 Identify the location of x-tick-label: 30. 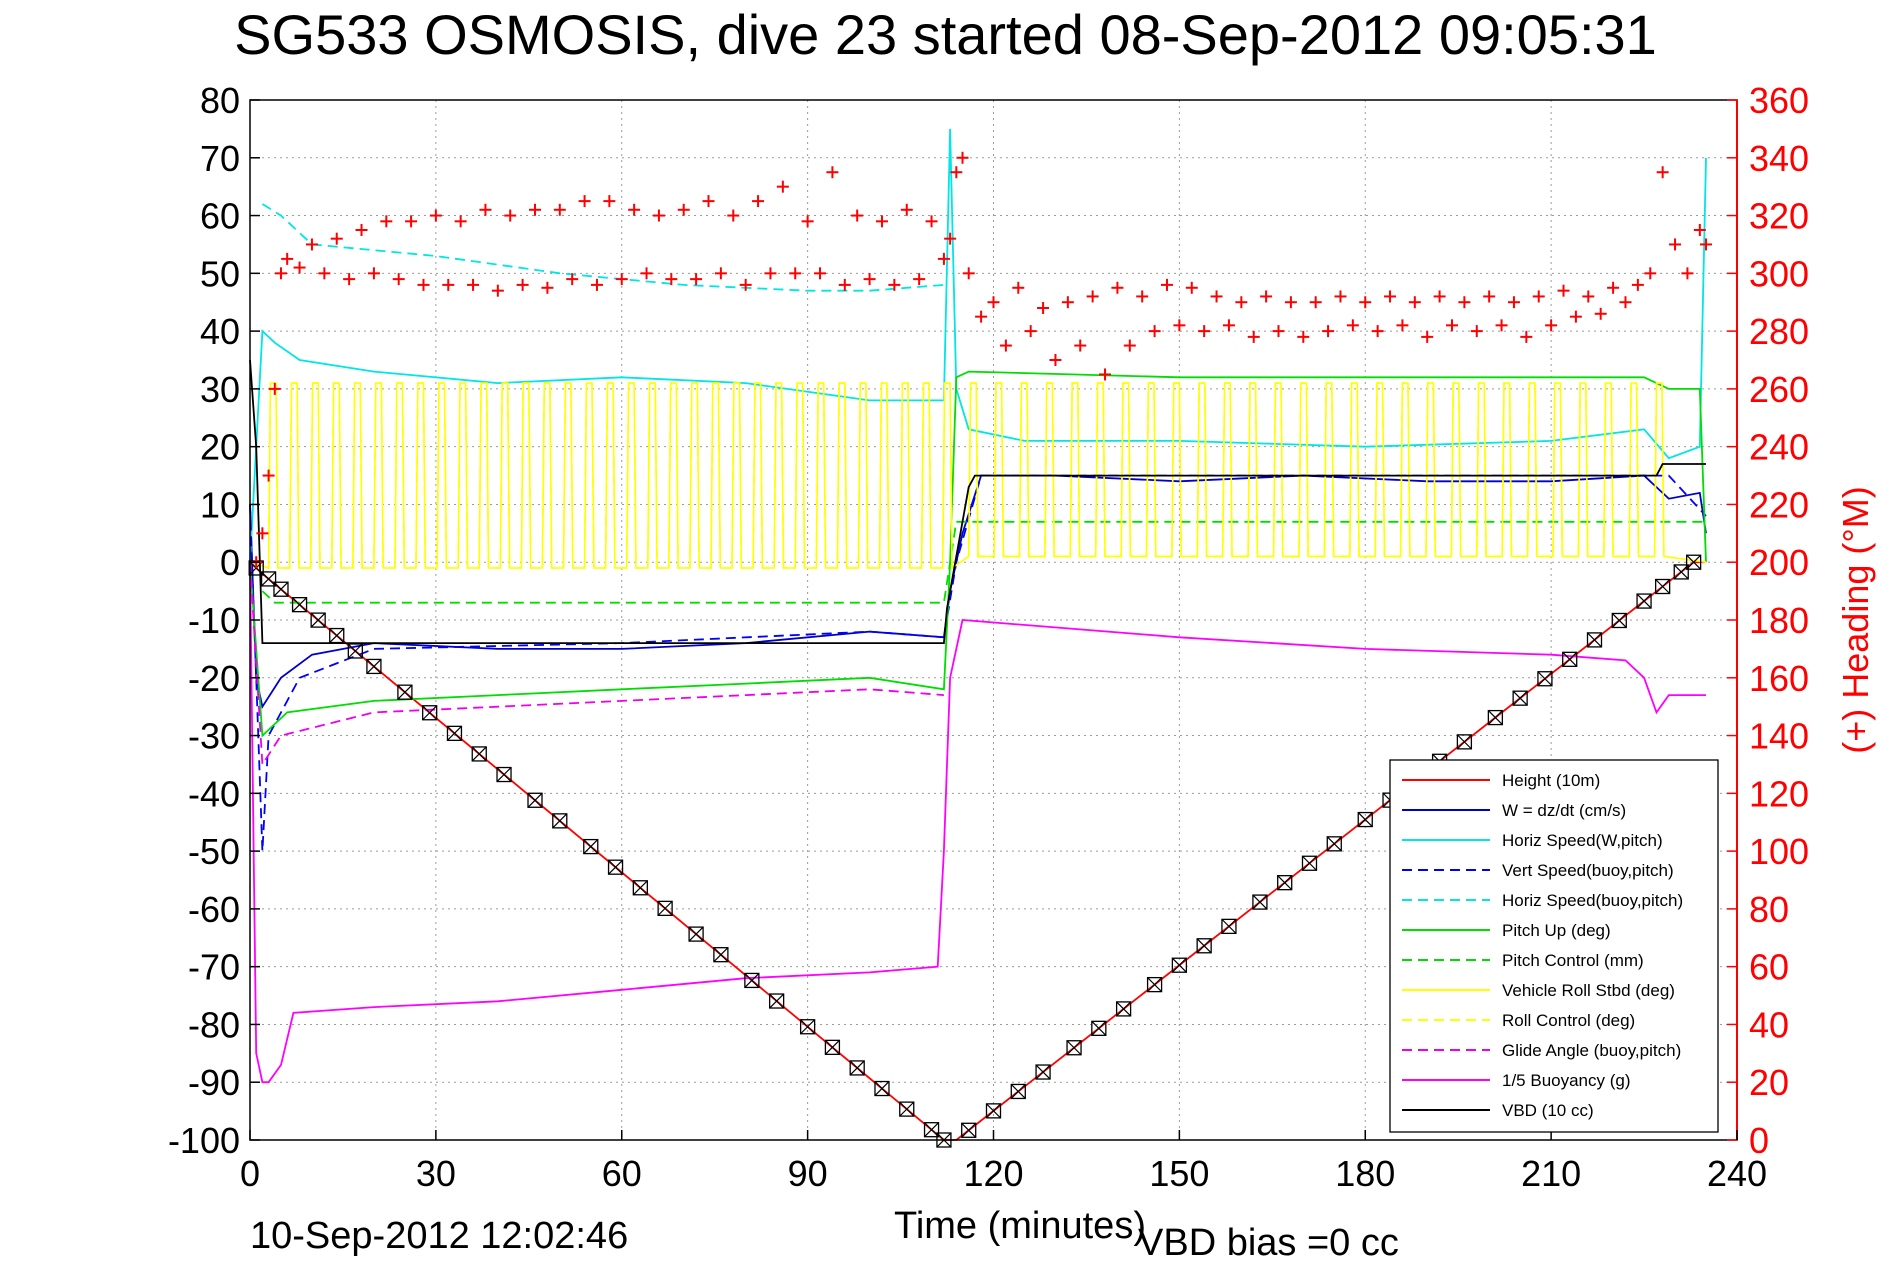
(436, 1173).